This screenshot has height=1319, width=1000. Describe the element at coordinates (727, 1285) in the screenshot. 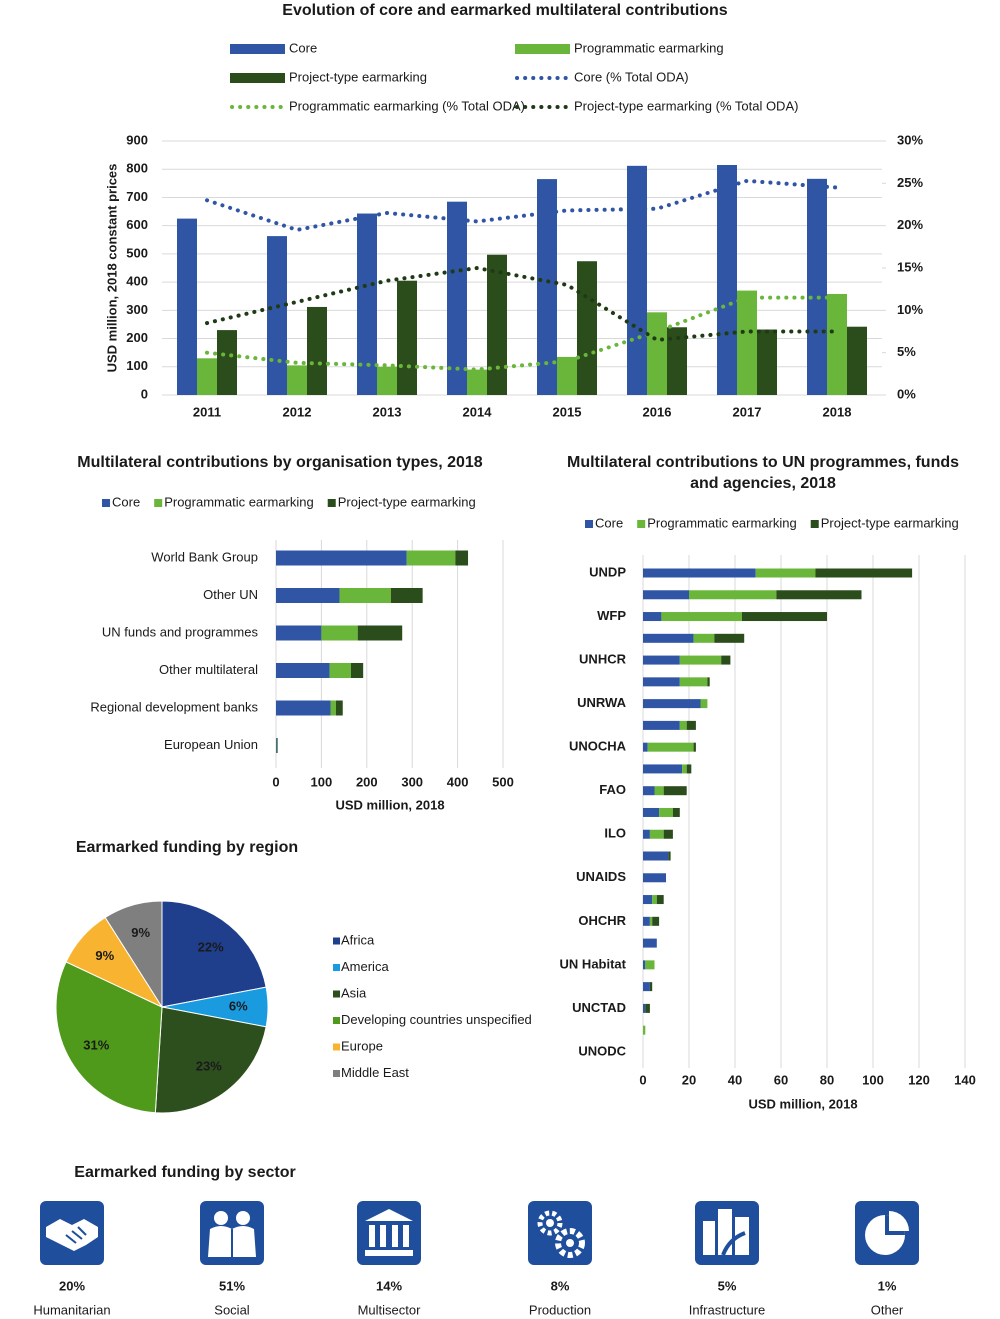

I see `value-label: 5%` at that location.